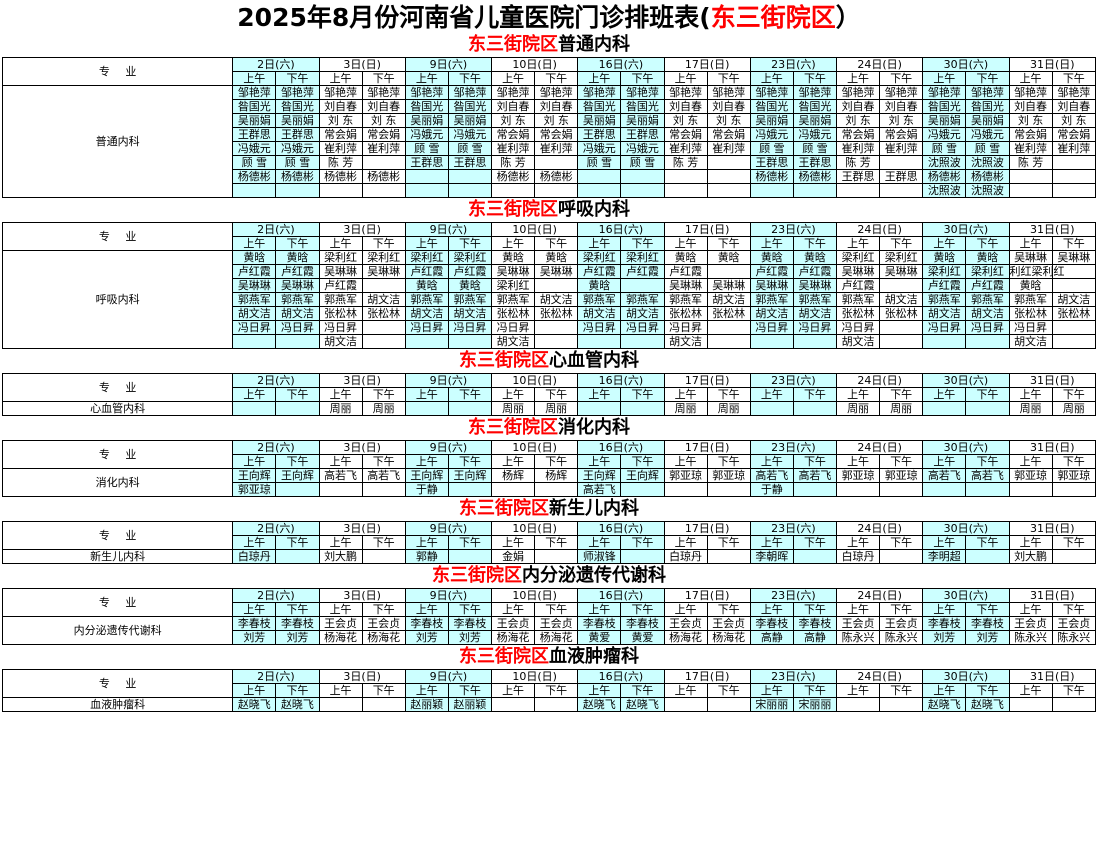 The image size is (1098, 859). What do you see at coordinates (599, 475) in the screenshot?
I see `shift-cell: 王向辉` at bounding box center [599, 475].